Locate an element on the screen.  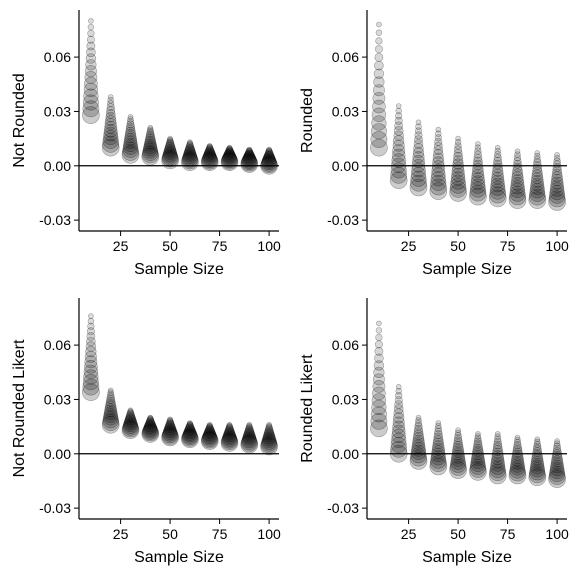
x-tick-label: 50 is located at coordinates (170, 246).